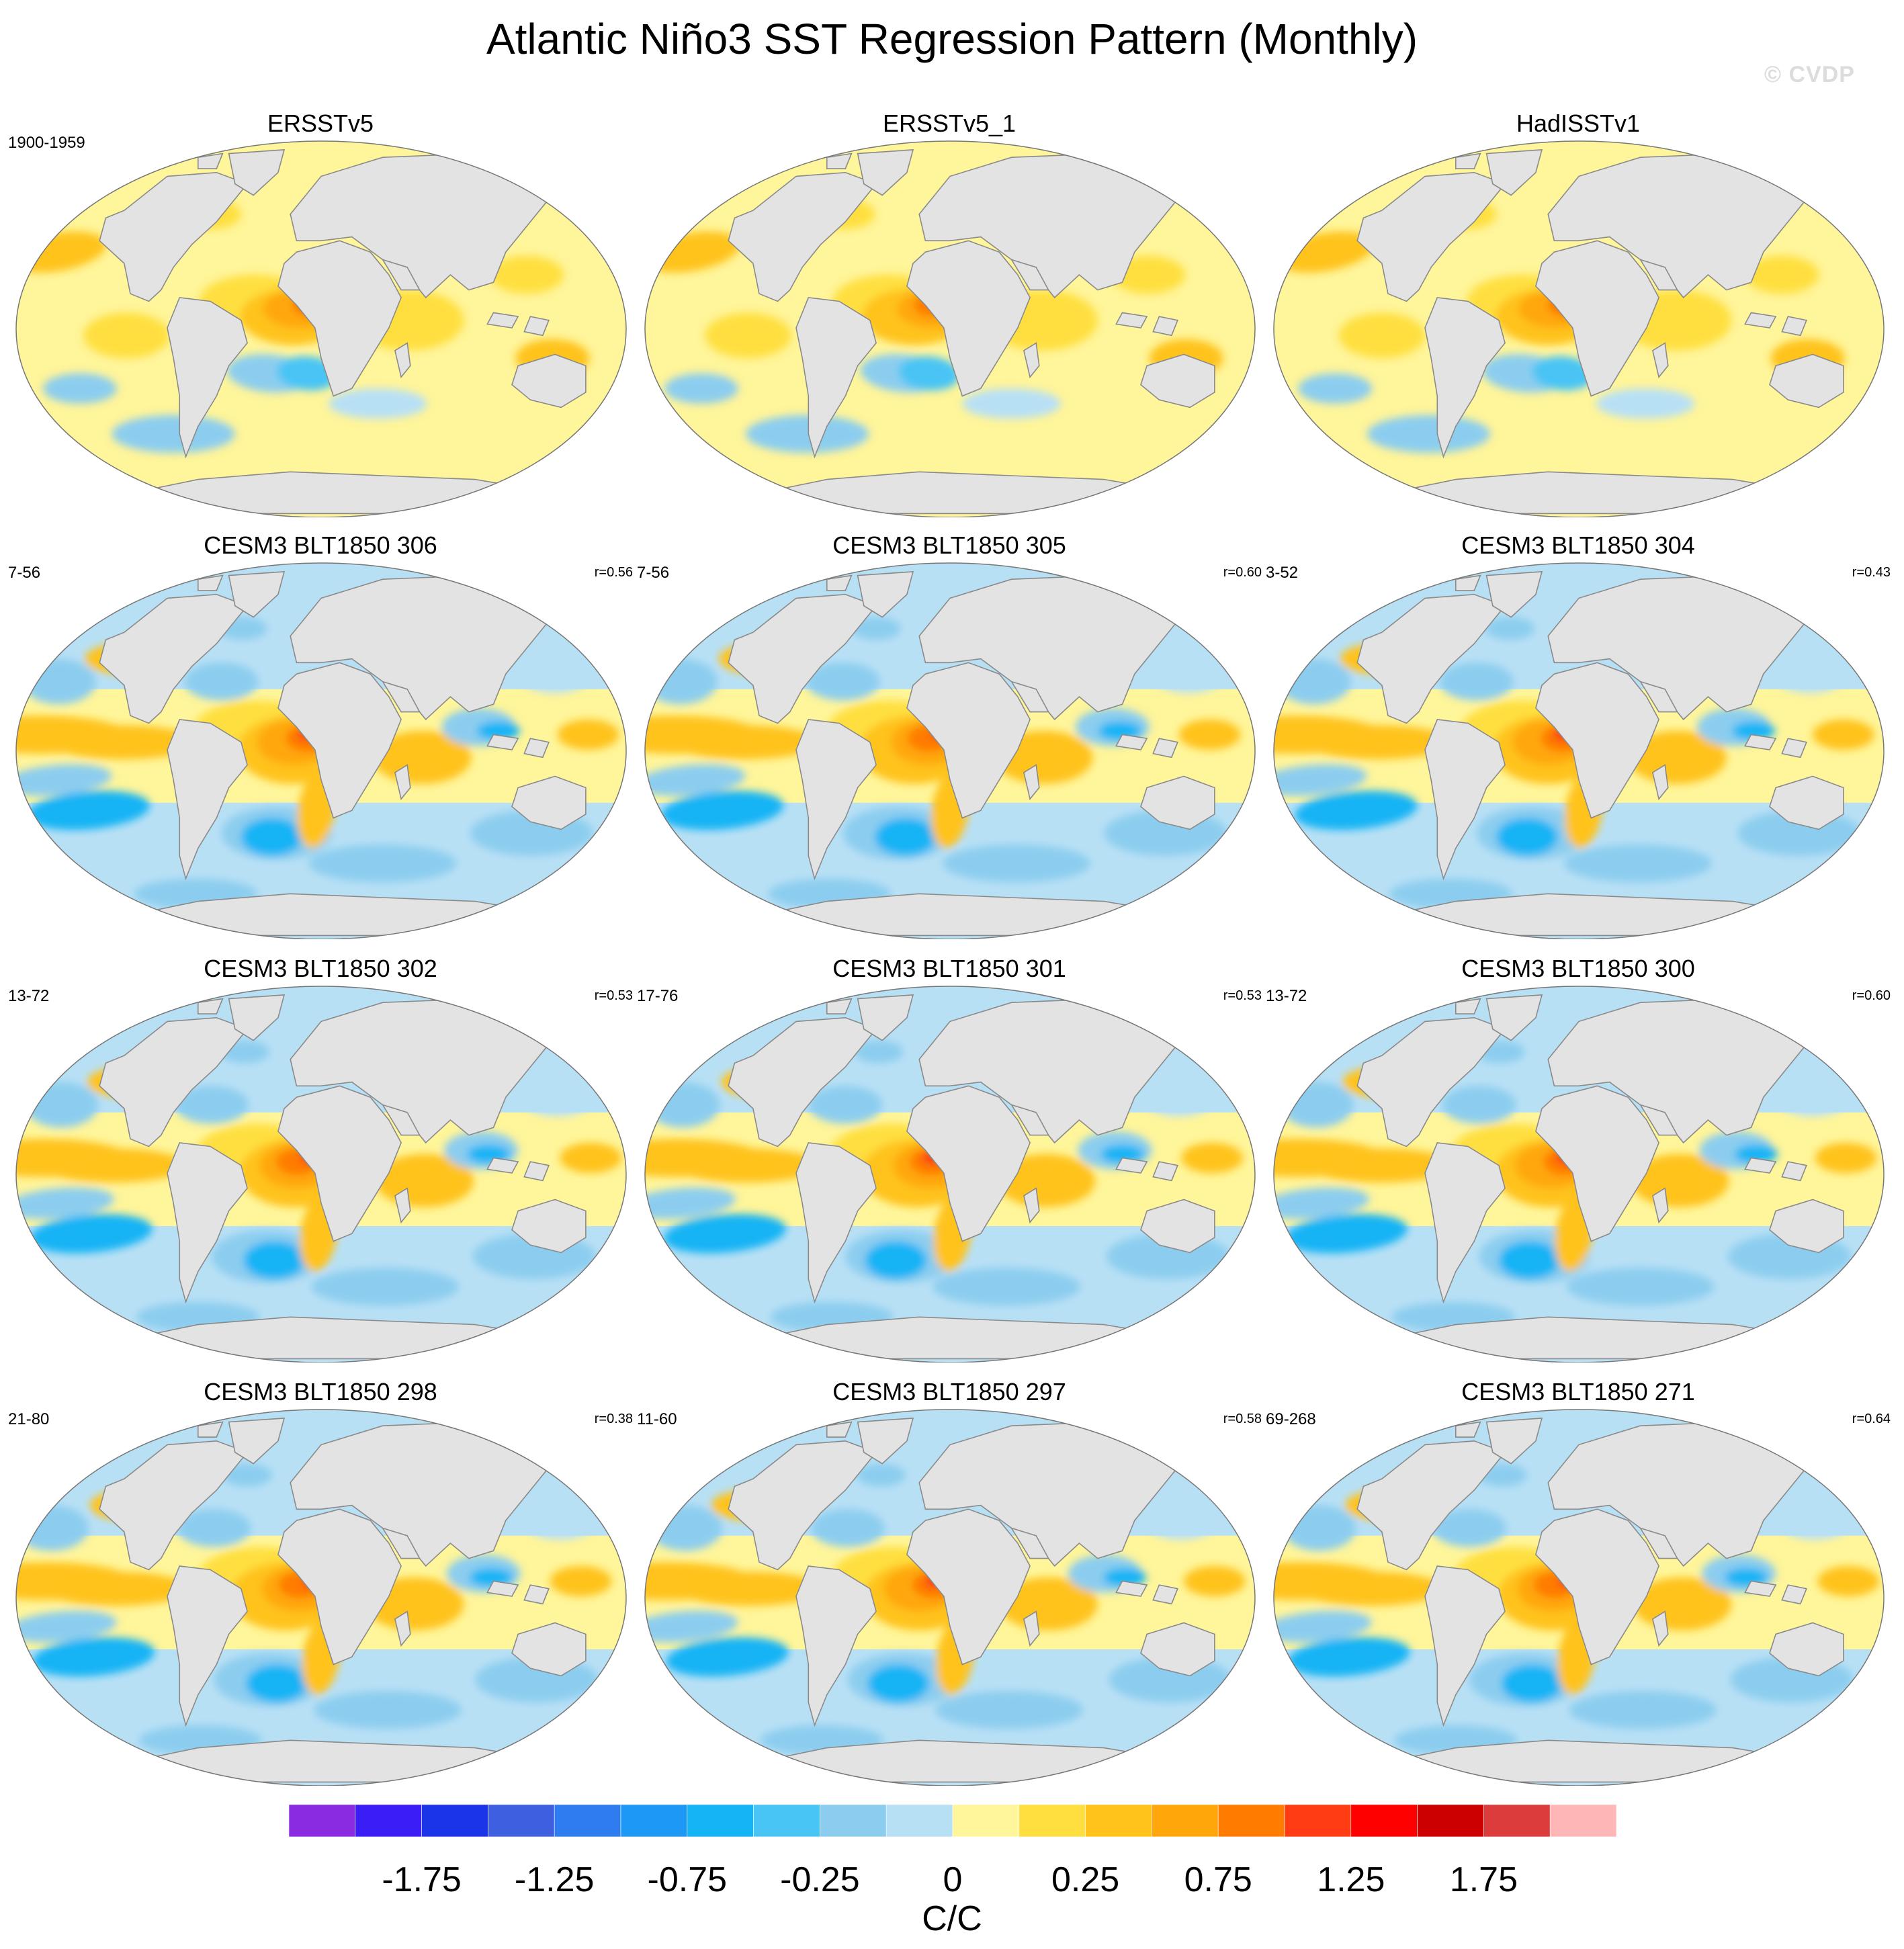 The height and width of the screenshot is (1949, 1904). What do you see at coordinates (658, 996) in the screenshot?
I see `panel-year-range: 17-76` at bounding box center [658, 996].